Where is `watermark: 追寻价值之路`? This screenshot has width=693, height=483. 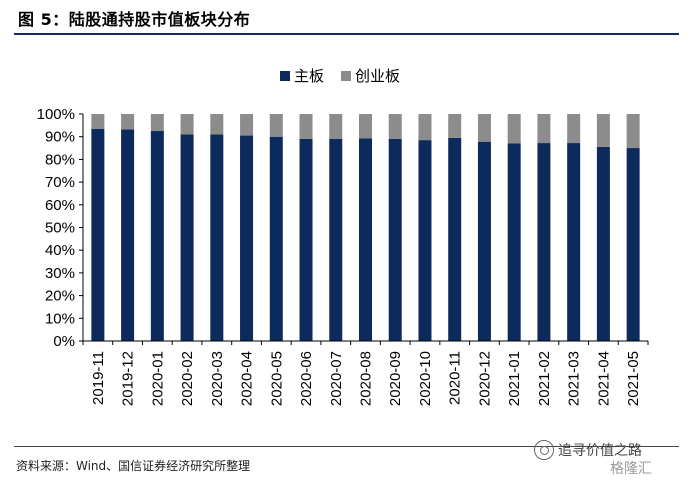
watermark: 追寻价值之路 is located at coordinates (588, 450).